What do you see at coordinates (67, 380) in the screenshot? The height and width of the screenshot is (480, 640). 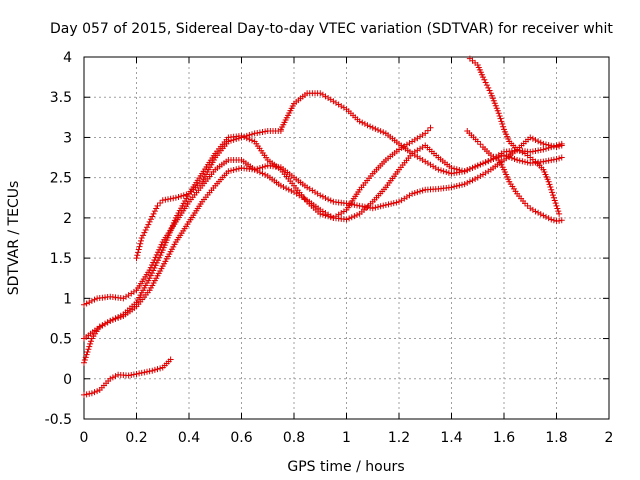 I see `y-tick-label: 0` at bounding box center [67, 380].